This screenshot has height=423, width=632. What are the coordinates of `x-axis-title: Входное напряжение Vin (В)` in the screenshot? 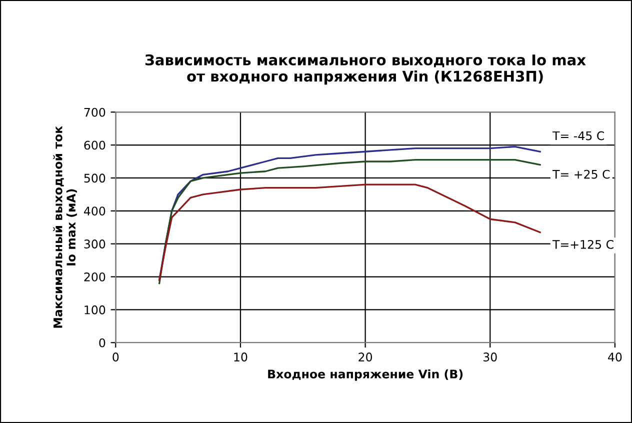 It's located at (365, 375).